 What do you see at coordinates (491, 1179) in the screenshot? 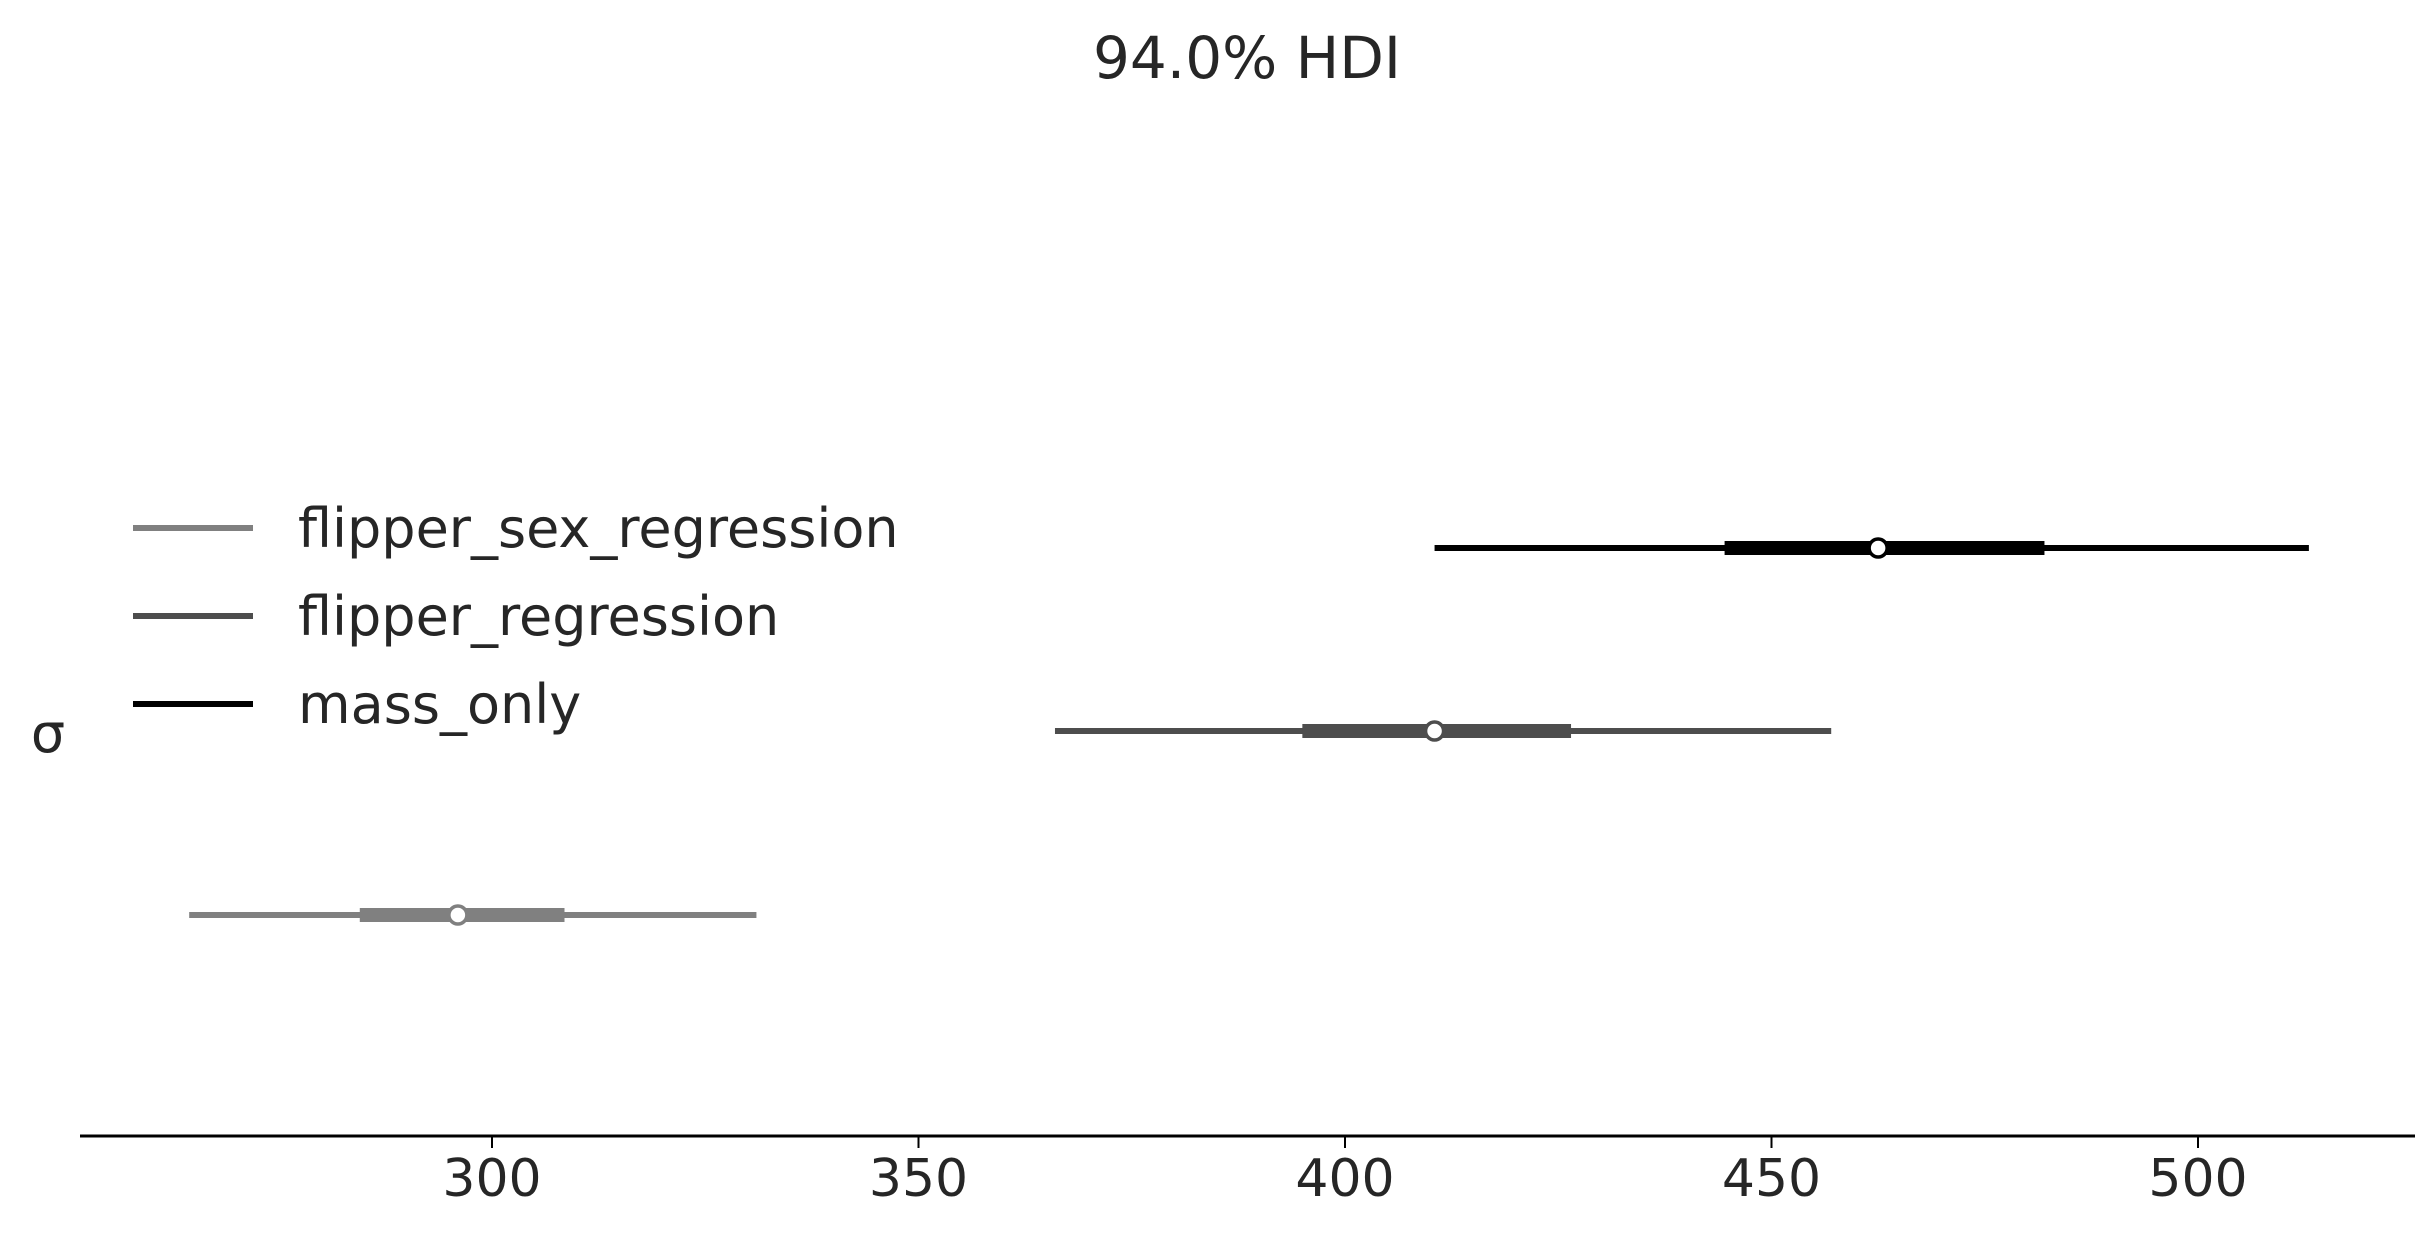
I see `x-tick-label: 300` at bounding box center [491, 1179].